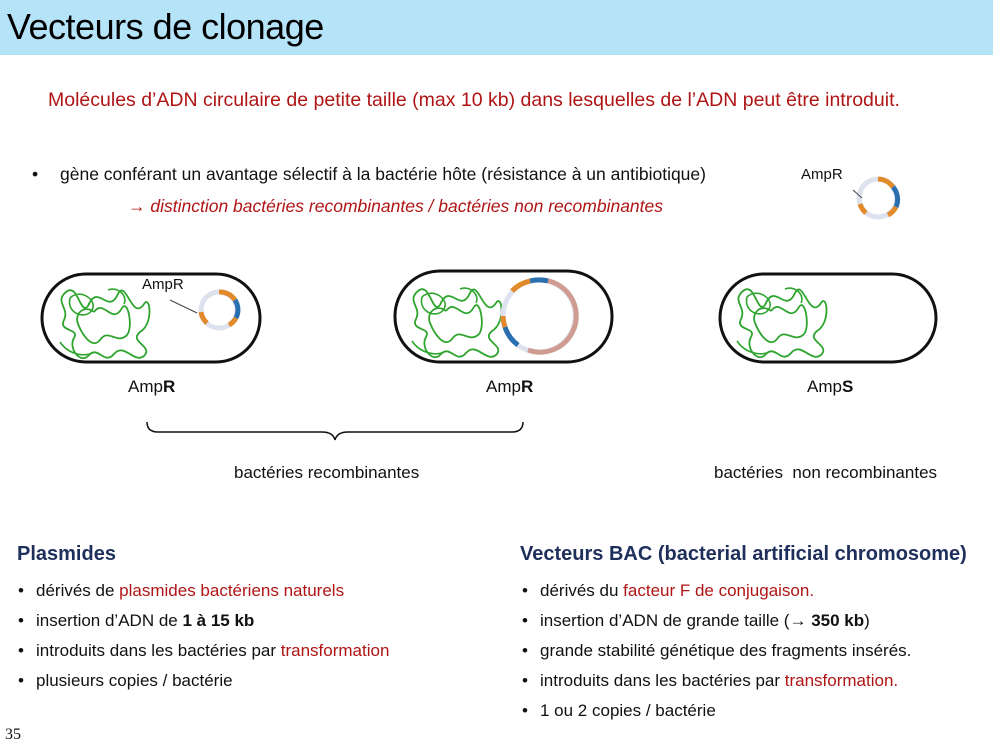 The height and width of the screenshot is (746, 993). Describe the element at coordinates (876, 198) in the screenshot. I see `reference-plasmid` at that location.